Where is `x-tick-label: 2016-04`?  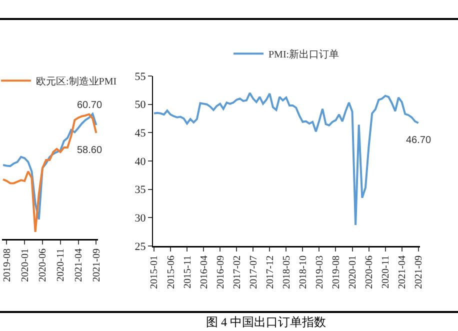 x-tick-label: 2016-04 is located at coordinates (204, 272).